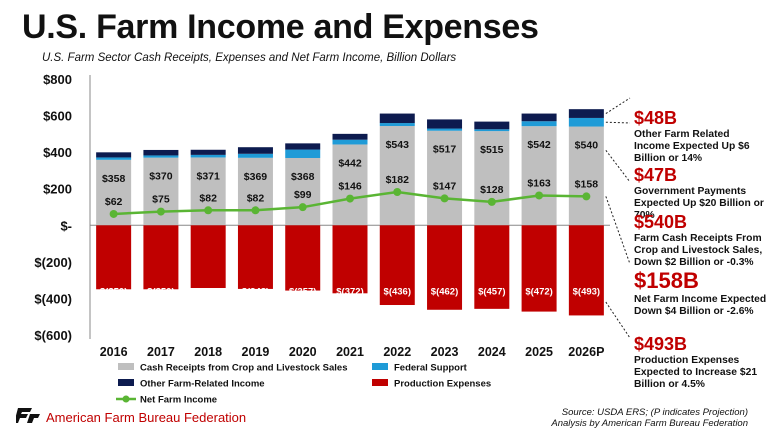 The height and width of the screenshot is (432, 768). What do you see at coordinates (209, 176) in the screenshot?
I see `cash-receipts-label: $371` at bounding box center [209, 176].